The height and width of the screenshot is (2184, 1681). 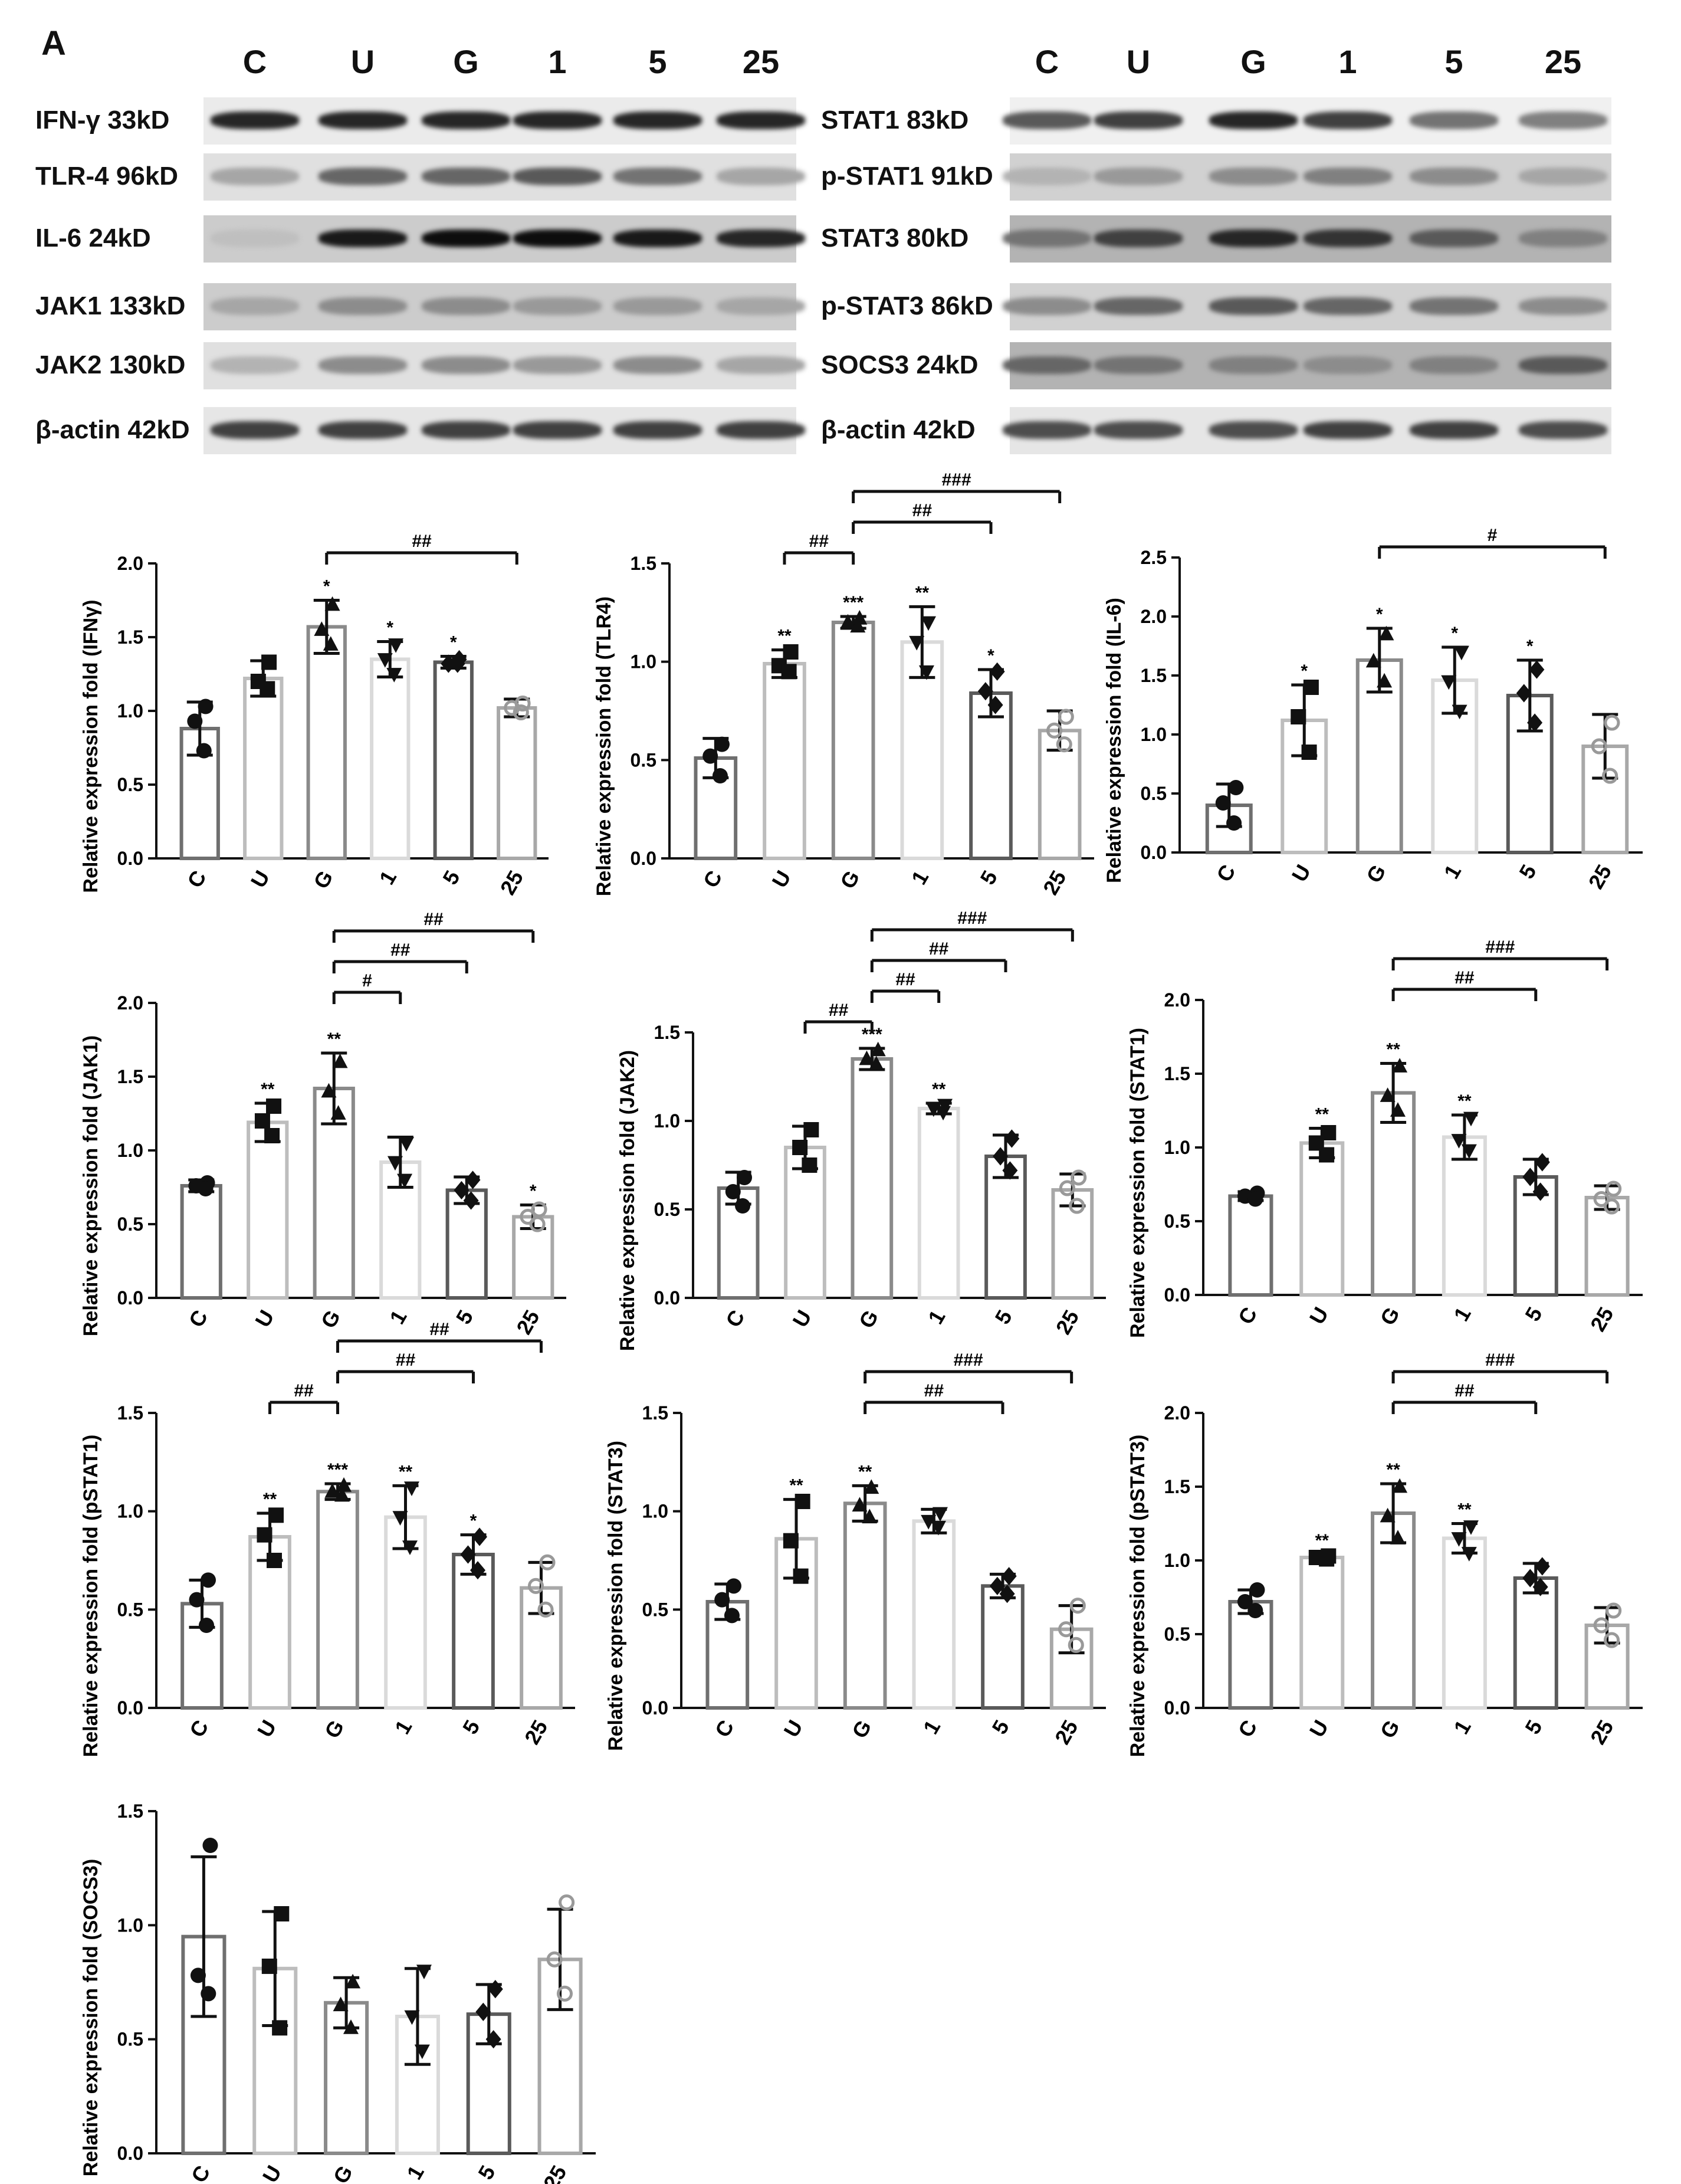 What do you see at coordinates (604, 746) in the screenshot?
I see `y-axis-label: Relative expression fold (TLR4)` at bounding box center [604, 746].